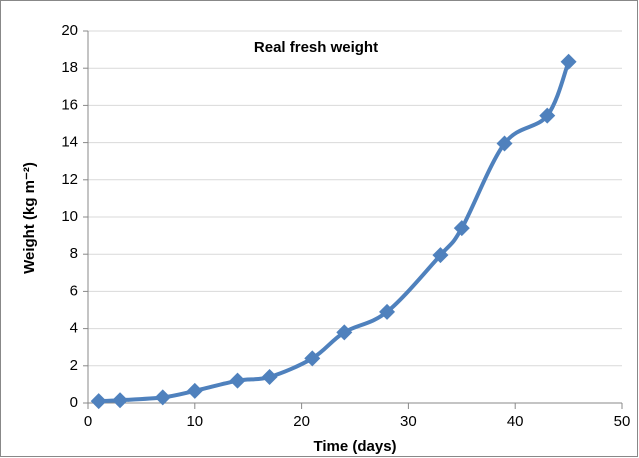 The width and height of the screenshot is (639, 458). What do you see at coordinates (69, 67) in the screenshot?
I see `y-tick-label: 18` at bounding box center [69, 67].